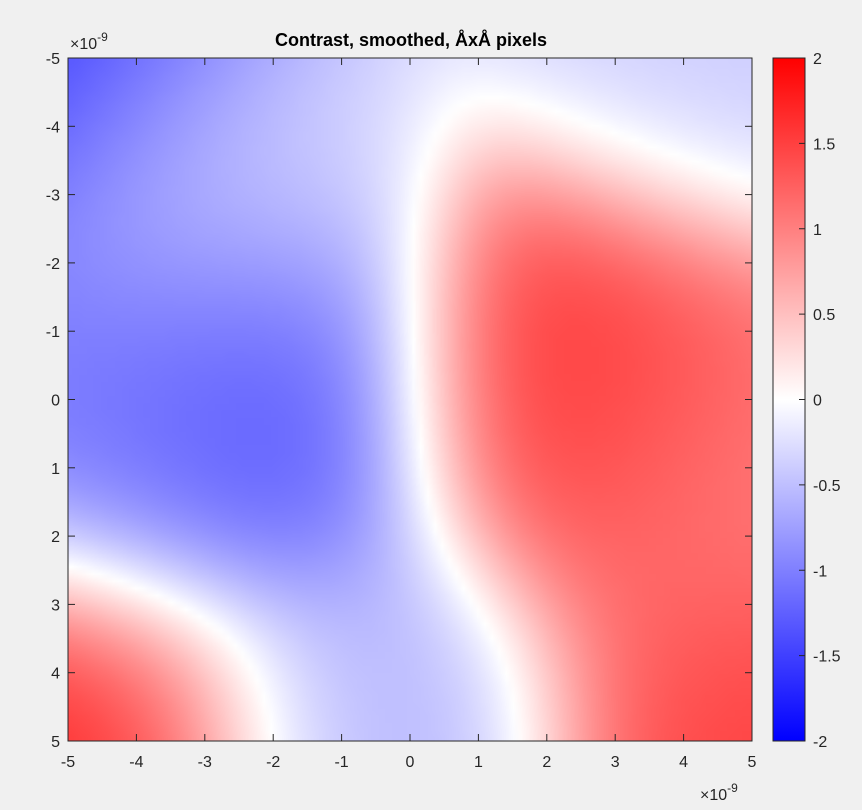 The height and width of the screenshot is (810, 862). I want to click on x-axis-exponent: ×10⁻⁹, so click(719, 792).